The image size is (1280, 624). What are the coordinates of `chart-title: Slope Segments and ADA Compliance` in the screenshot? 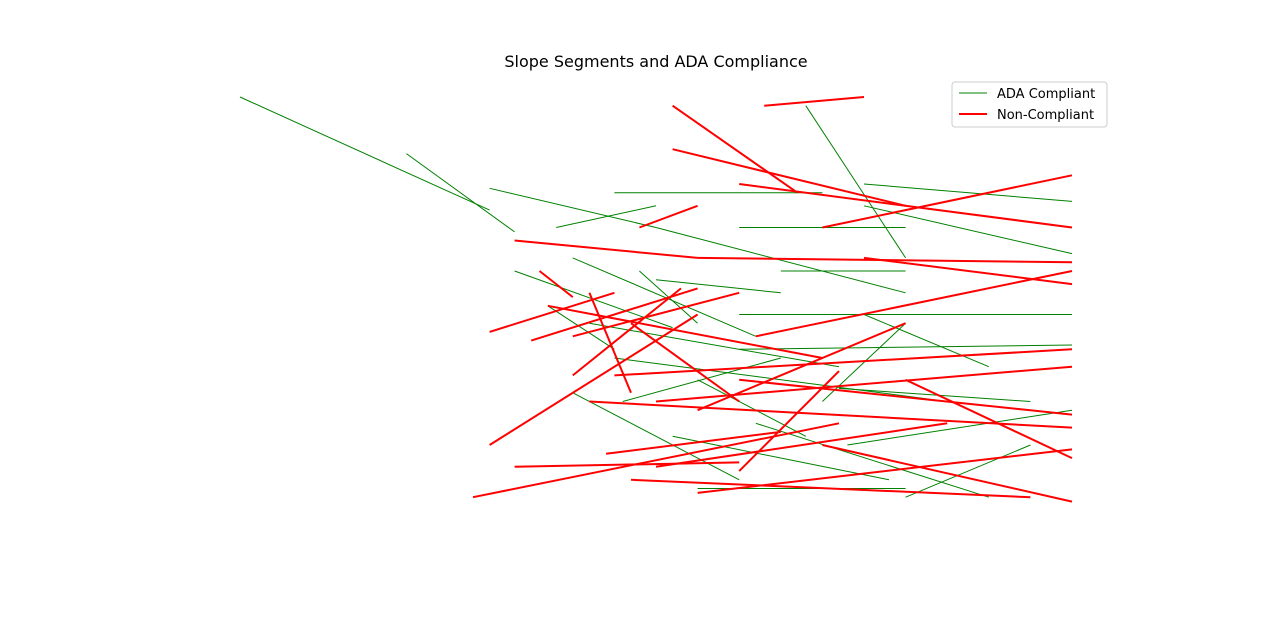 It's located at (655, 61).